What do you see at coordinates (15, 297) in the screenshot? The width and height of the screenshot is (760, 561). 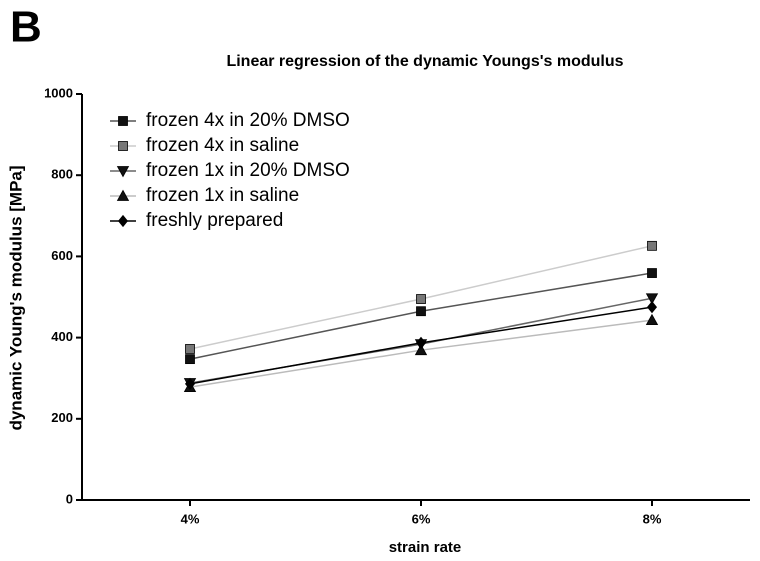 I see `y-axis-label: dynamic Young's modulus [MPa]` at bounding box center [15, 297].